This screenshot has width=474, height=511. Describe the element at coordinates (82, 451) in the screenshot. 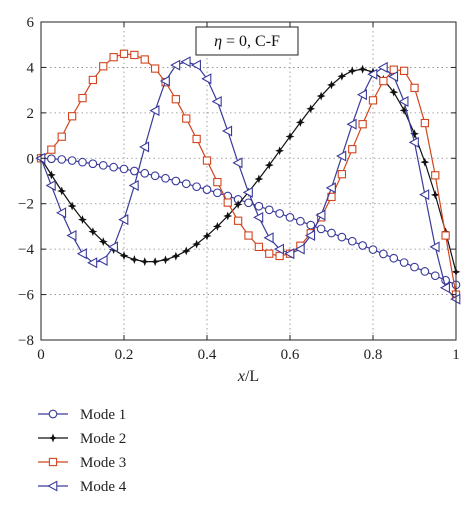

I see `legend: Mode 1 Mode 2 Mode 3 Mode 4` at that location.